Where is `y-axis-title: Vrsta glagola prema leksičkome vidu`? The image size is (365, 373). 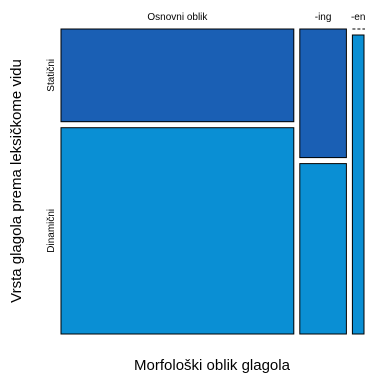 y-axis-title: Vrsta glagola prema leksičkome vidu is located at coordinates (16, 181).